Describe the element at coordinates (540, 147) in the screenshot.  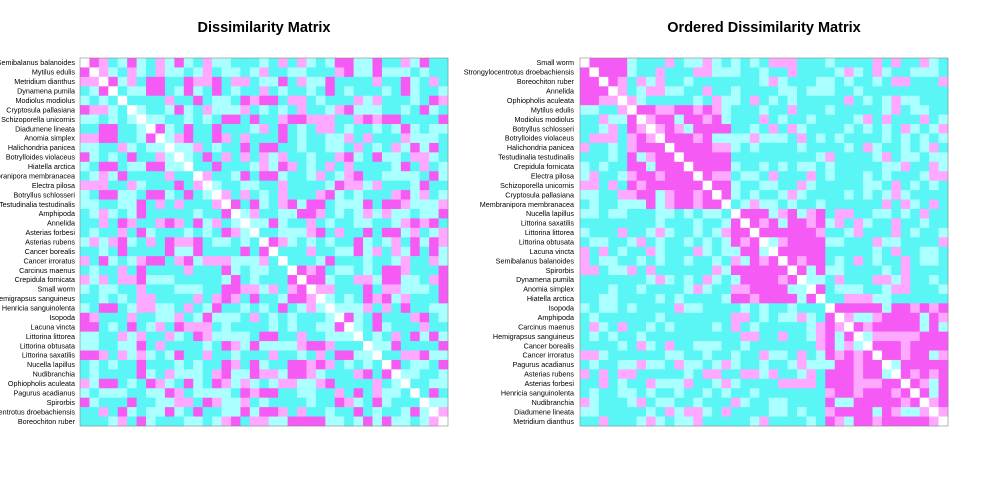
I see `row-label: Halichondria panicea` at that location.